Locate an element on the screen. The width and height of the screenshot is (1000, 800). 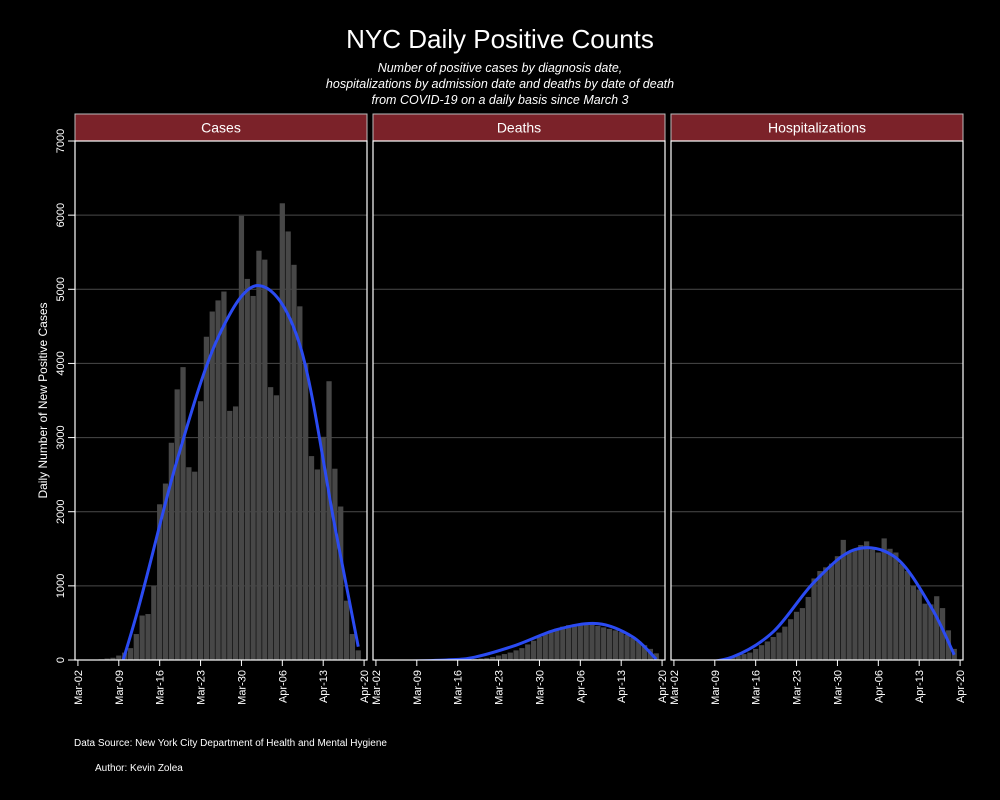
y-tick-label: 3000 is located at coordinates (61, 437).